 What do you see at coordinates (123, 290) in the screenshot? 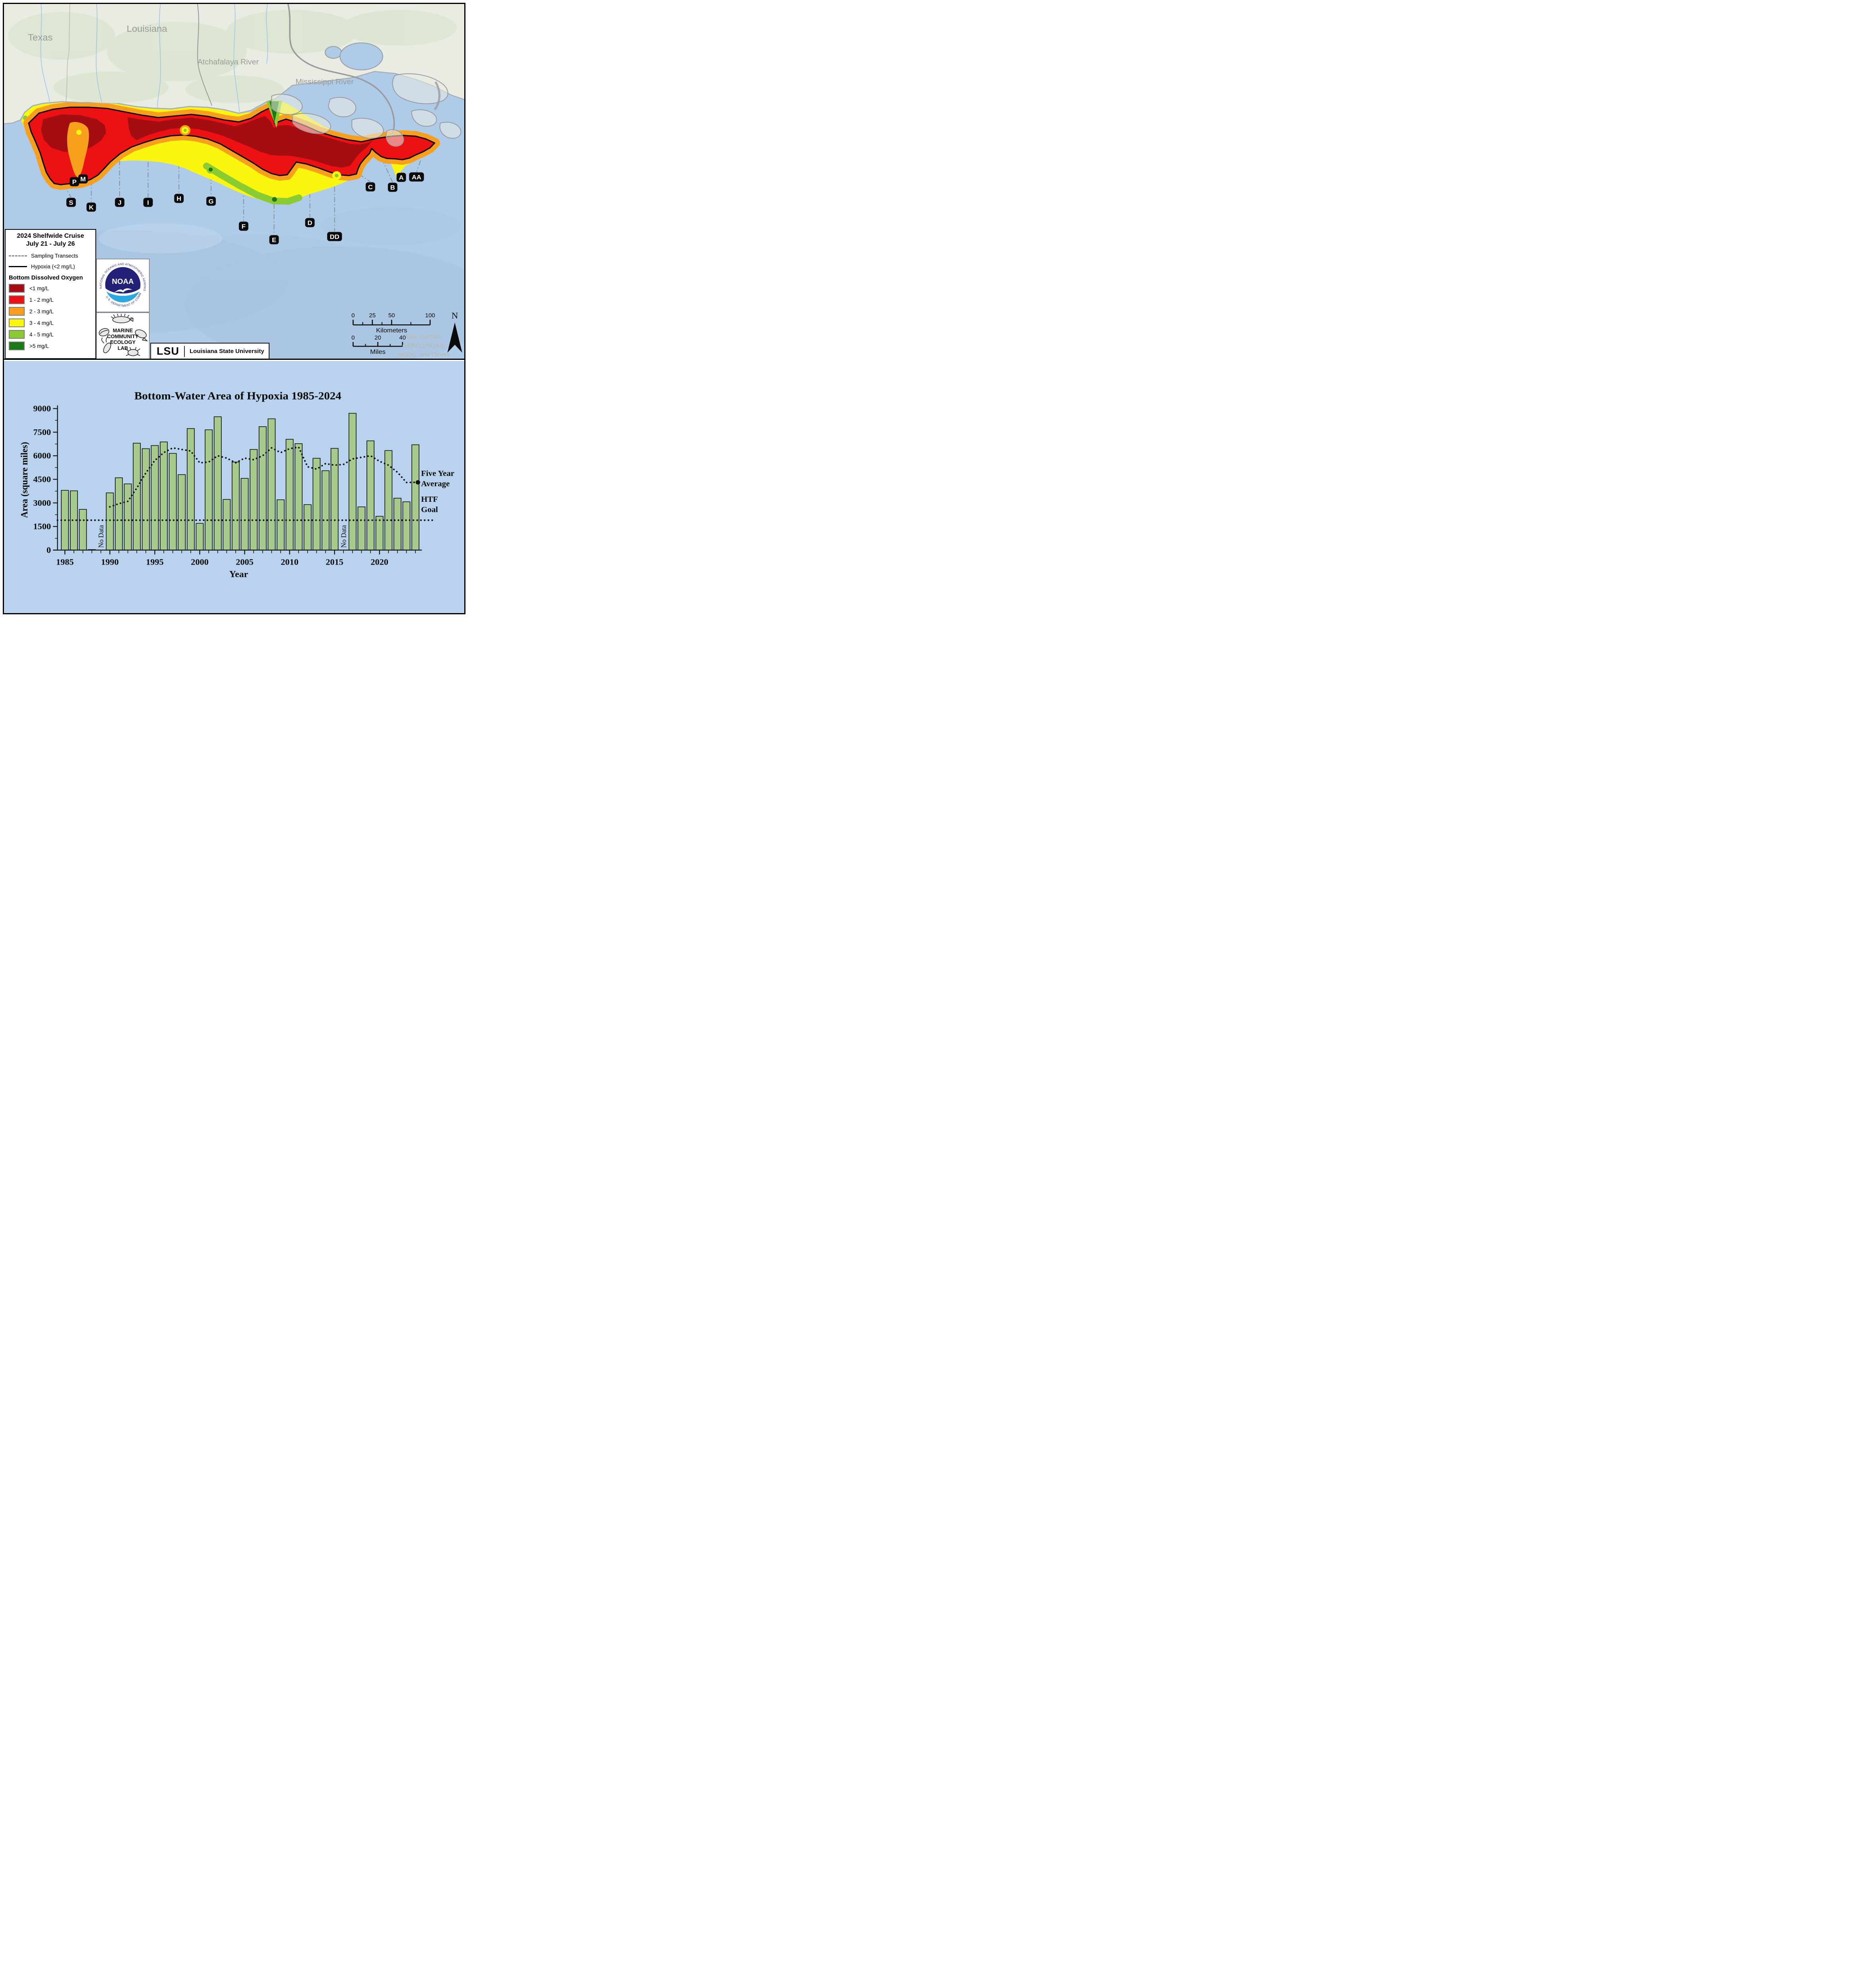
I see `seagull-icon` at bounding box center [123, 290].